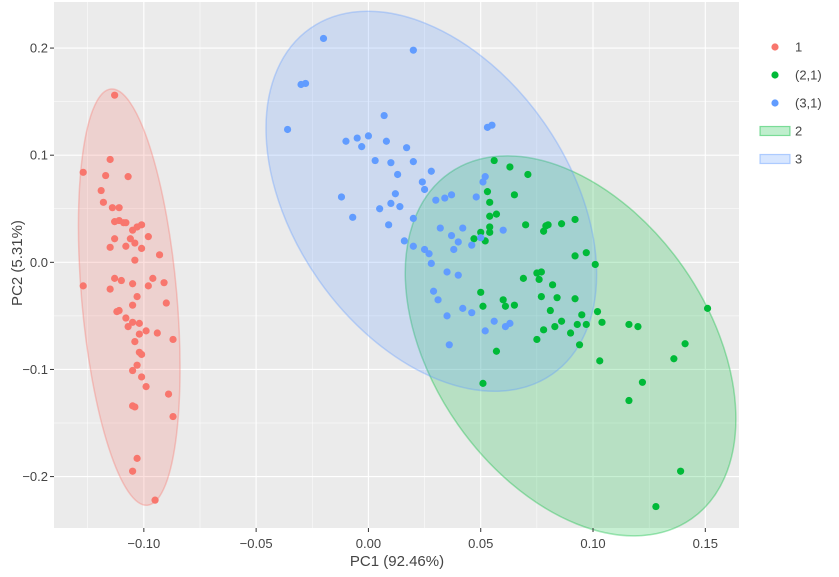  Describe the element at coordinates (790, 103) in the screenshot. I see `legend: 1 (2,1) (3,1) 2 3` at that location.